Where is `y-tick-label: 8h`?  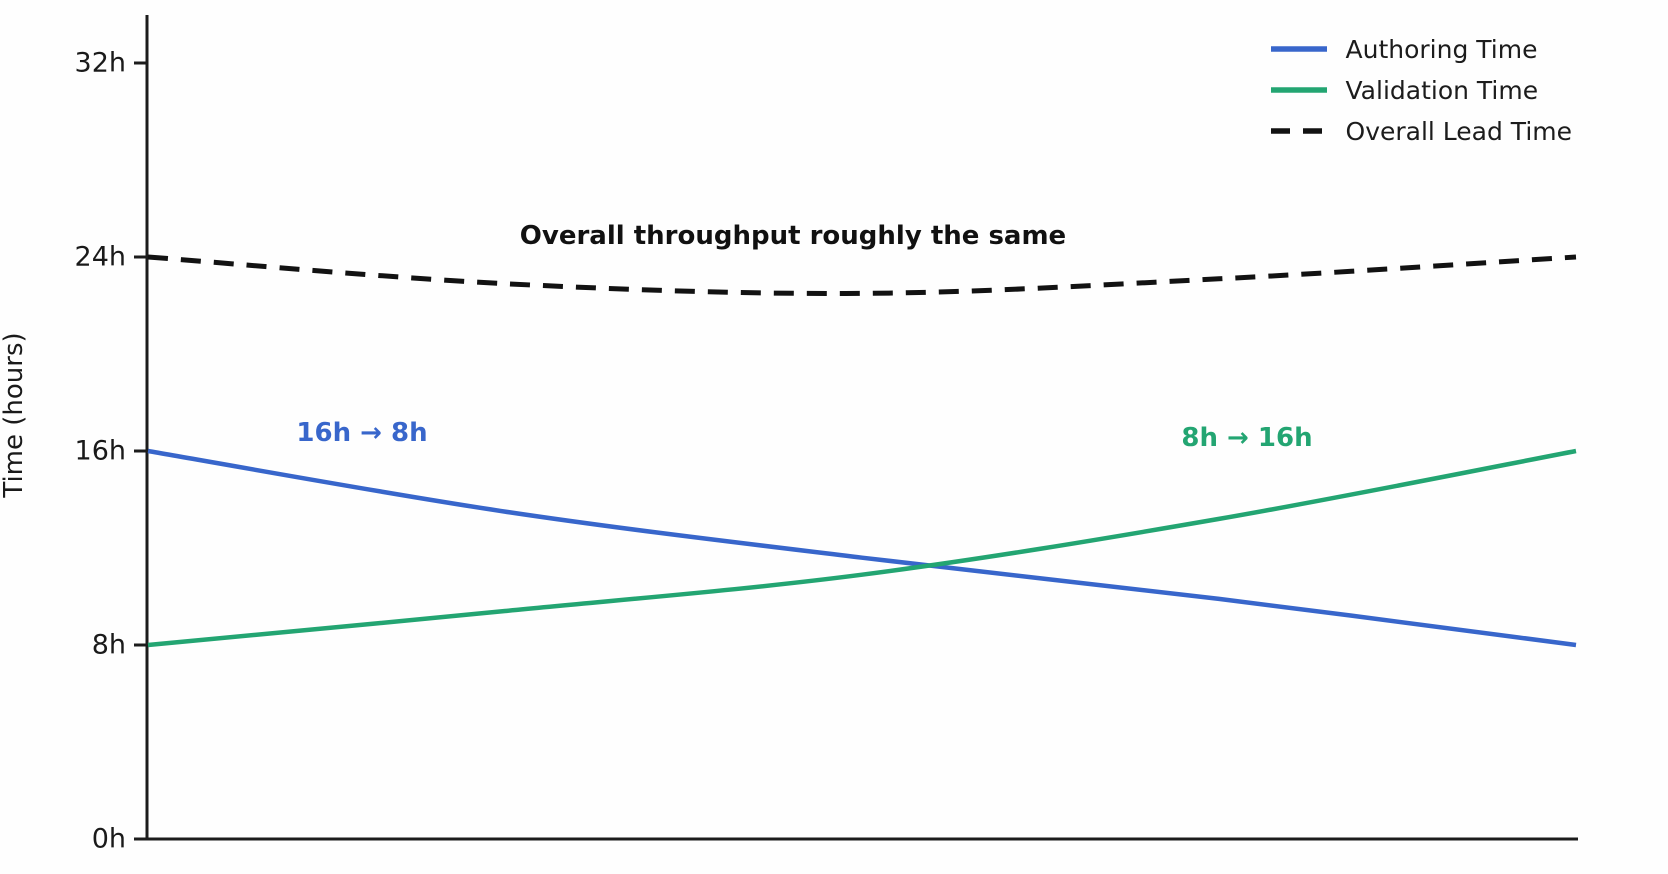 y-tick-label: 8h is located at coordinates (108, 645).